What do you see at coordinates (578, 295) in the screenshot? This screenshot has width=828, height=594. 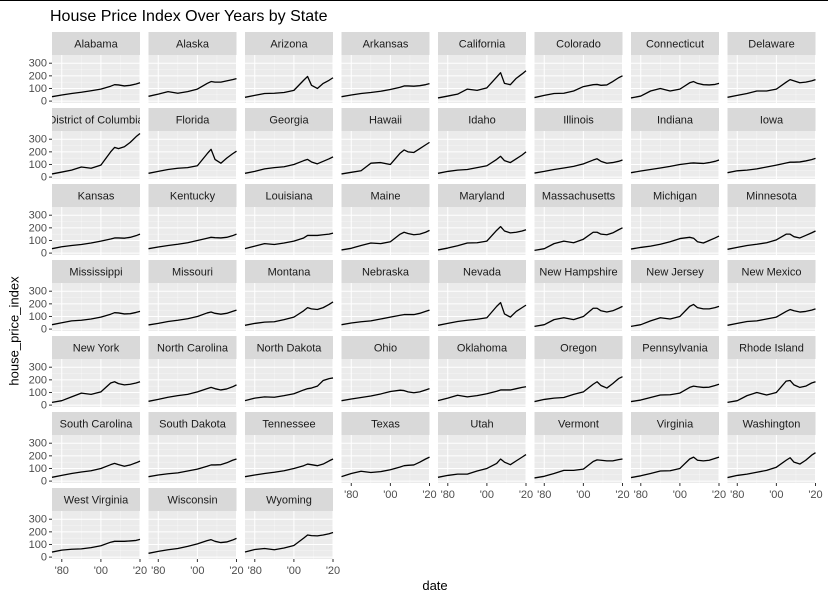 I see `facet-panel: New Hampshire` at bounding box center [578, 295].